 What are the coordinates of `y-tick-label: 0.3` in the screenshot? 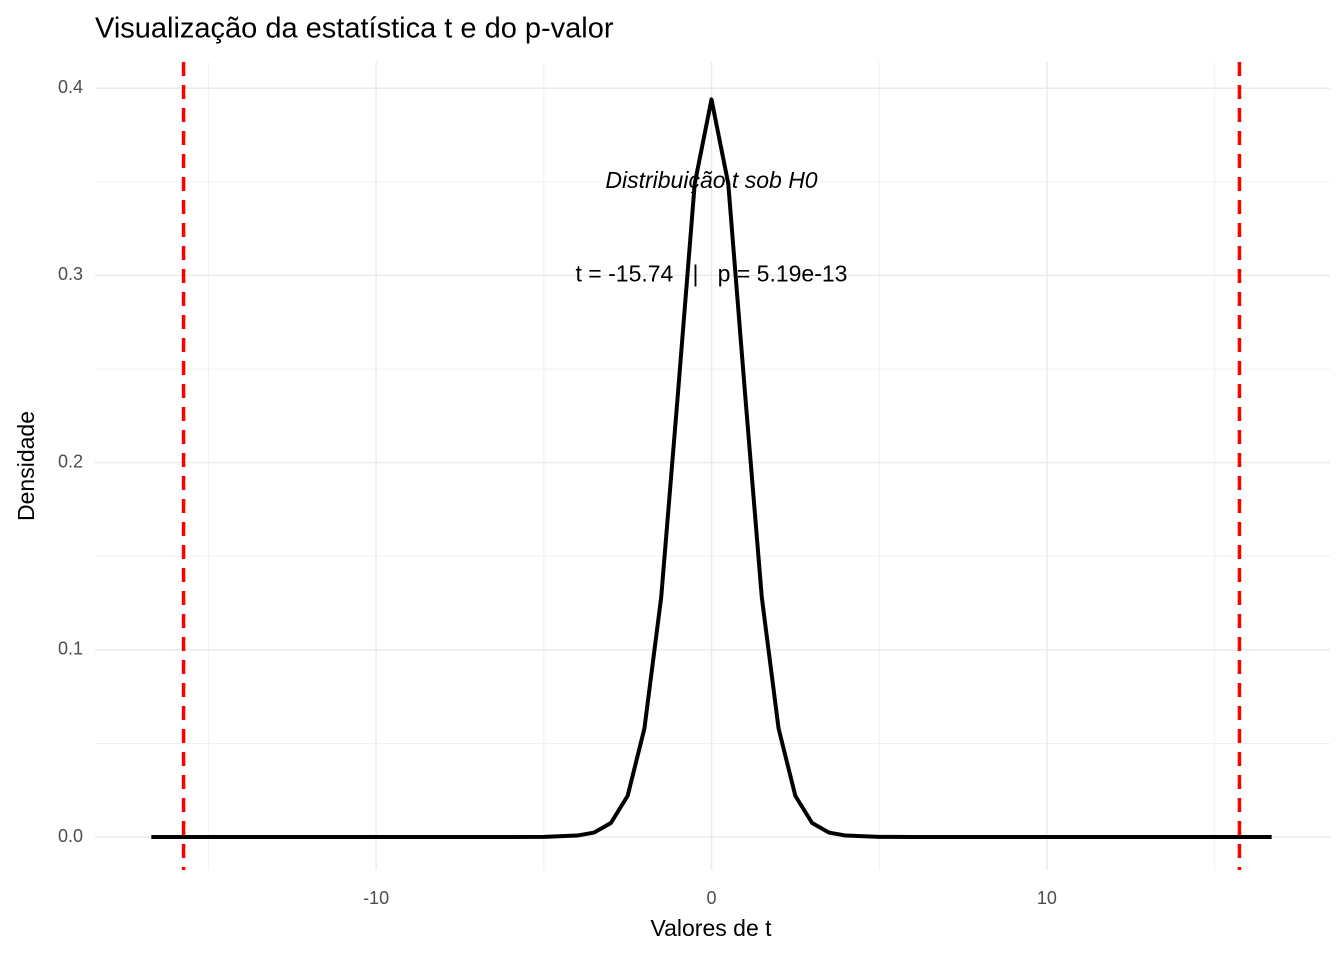 It's located at (70, 274).